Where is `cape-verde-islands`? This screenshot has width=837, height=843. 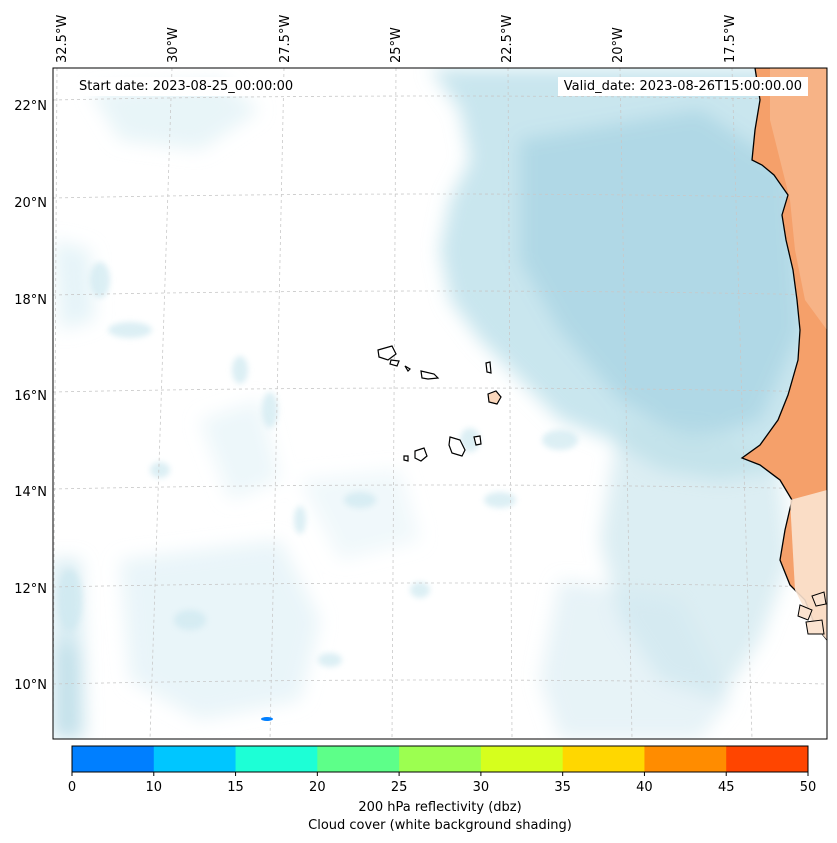
cape-verde-islands is located at coordinates (439, 403).